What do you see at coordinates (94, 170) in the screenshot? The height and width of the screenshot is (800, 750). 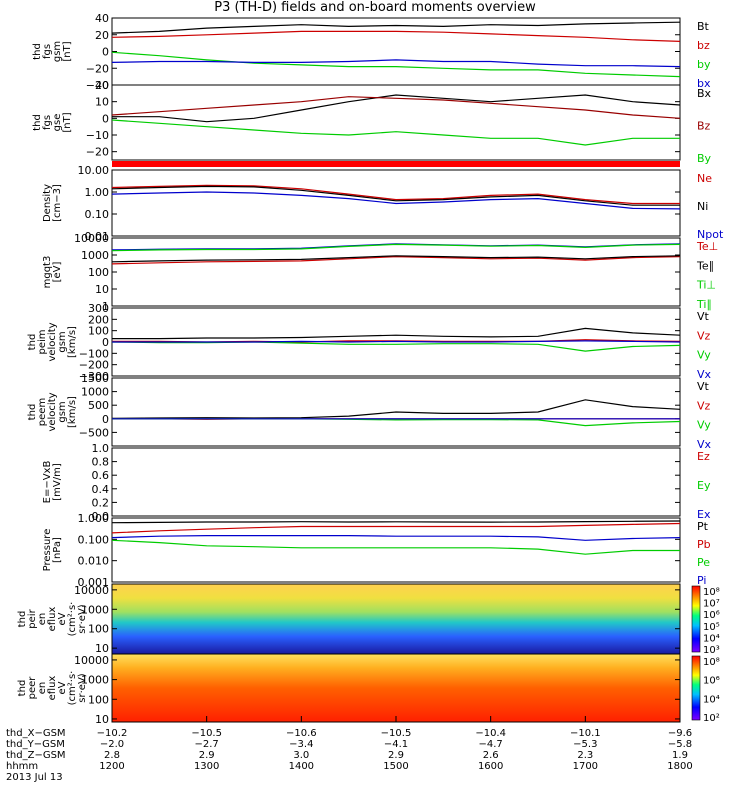 I see `y-tick-label: 10.00` at bounding box center [94, 170].